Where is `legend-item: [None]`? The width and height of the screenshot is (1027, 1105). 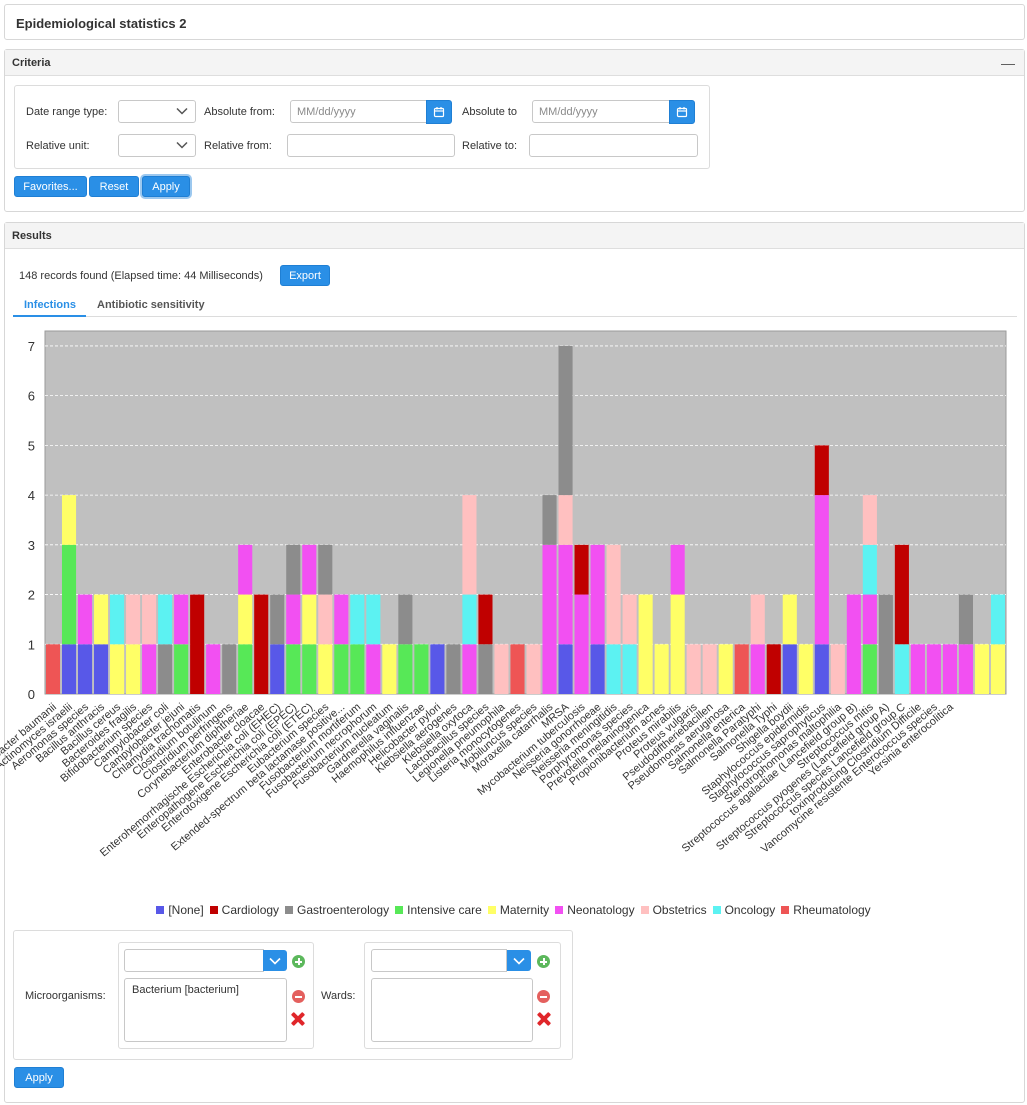
legend-item: [None] is located at coordinates (180, 910).